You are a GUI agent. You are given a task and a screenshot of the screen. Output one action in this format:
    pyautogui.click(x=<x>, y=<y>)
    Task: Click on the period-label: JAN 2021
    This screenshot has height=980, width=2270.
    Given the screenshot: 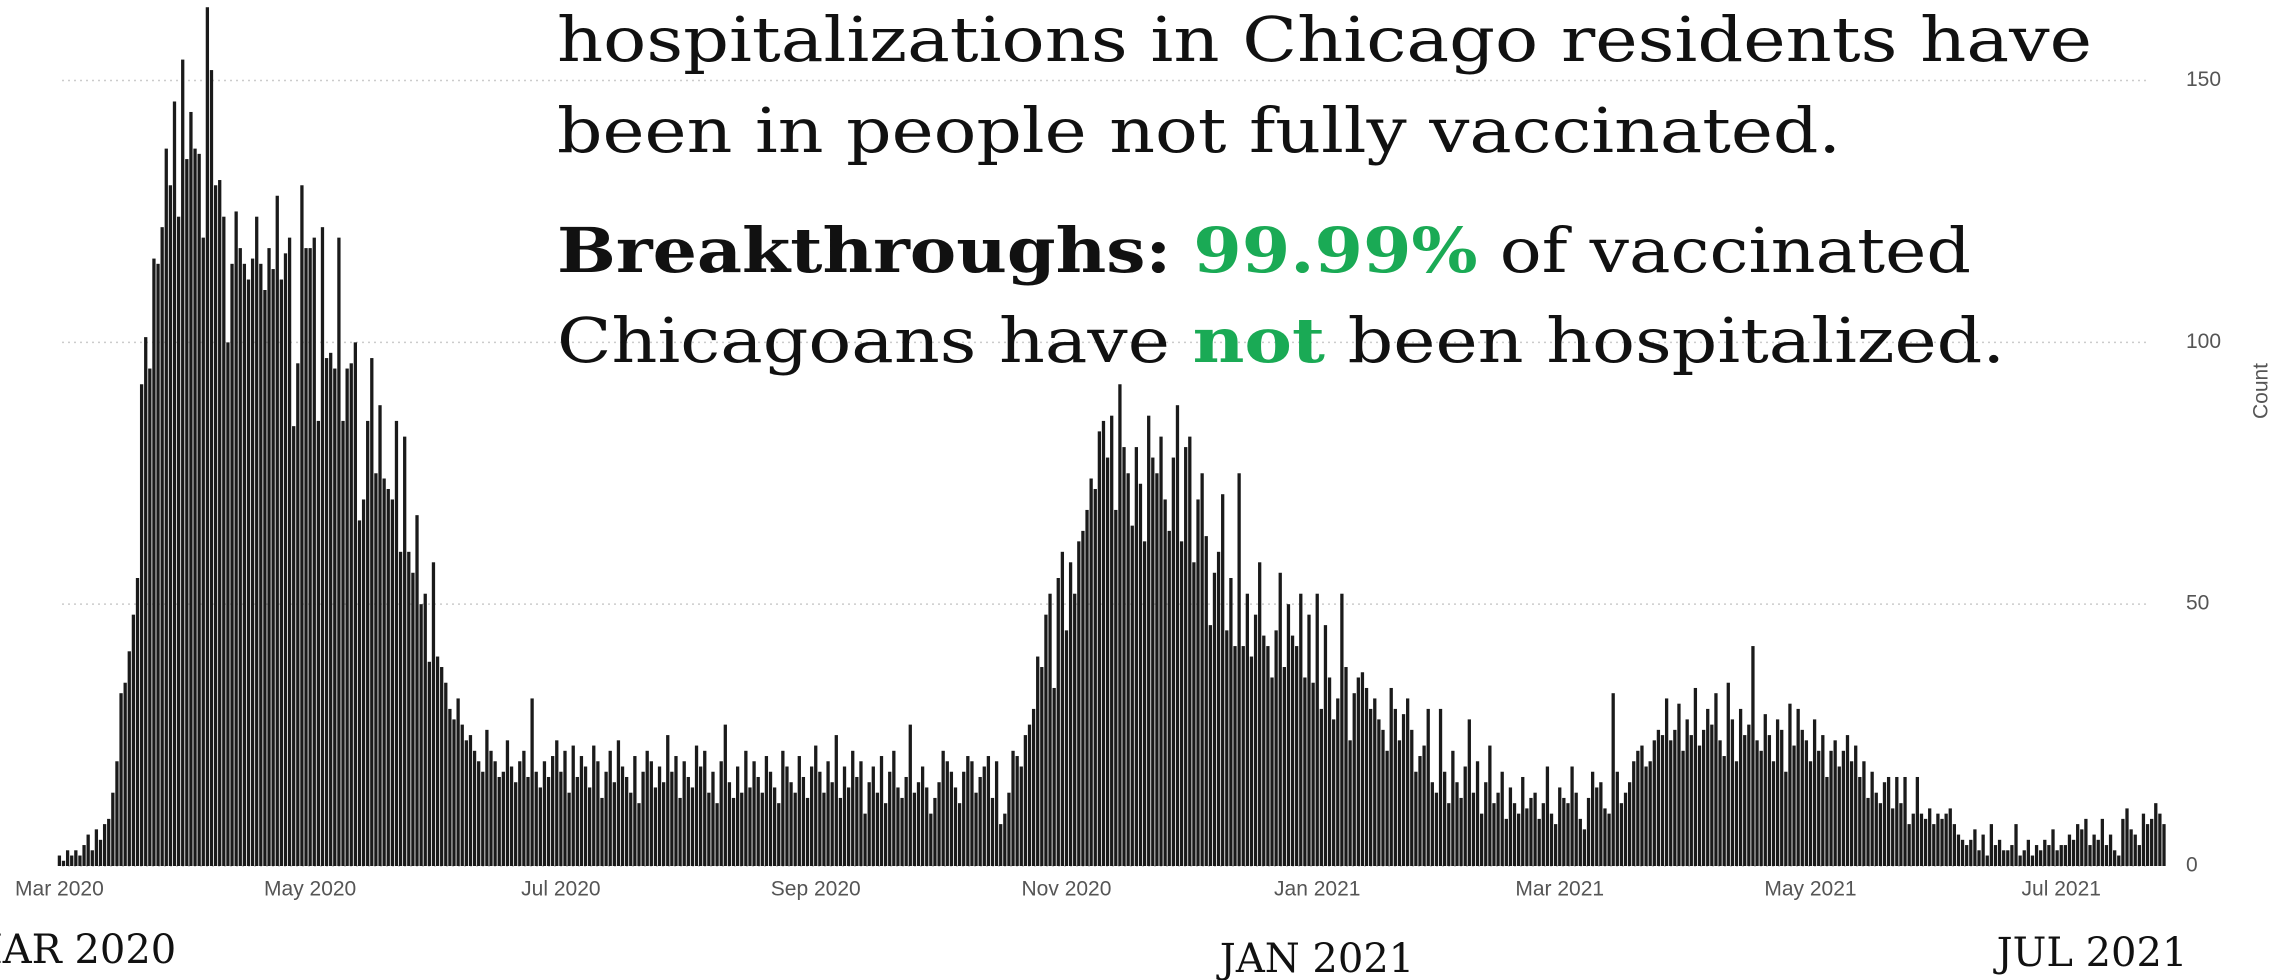 What is the action you would take?
    pyautogui.click(x=1315, y=958)
    